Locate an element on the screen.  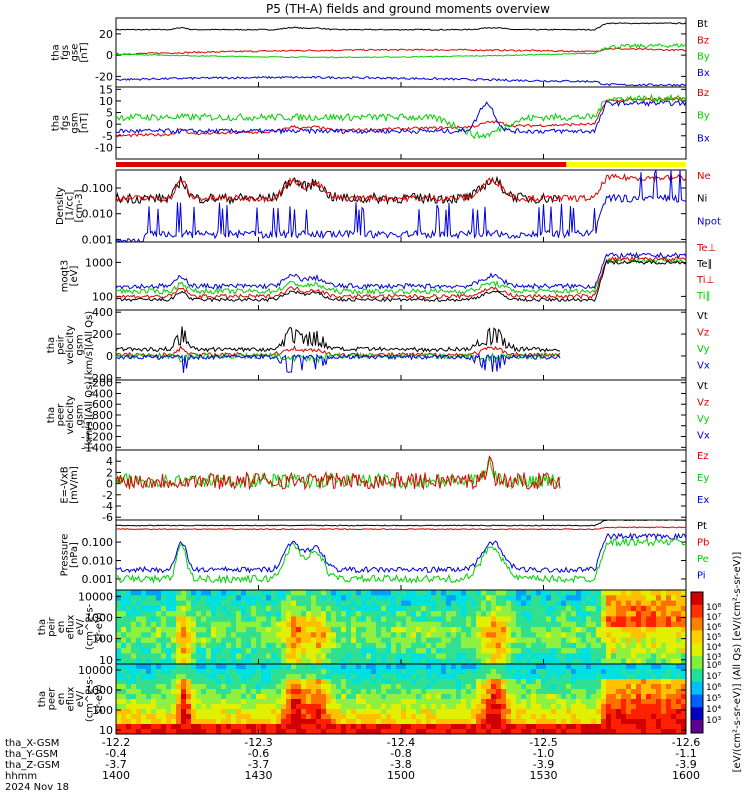
x-row-value: -3.8 is located at coordinates (400, 764).